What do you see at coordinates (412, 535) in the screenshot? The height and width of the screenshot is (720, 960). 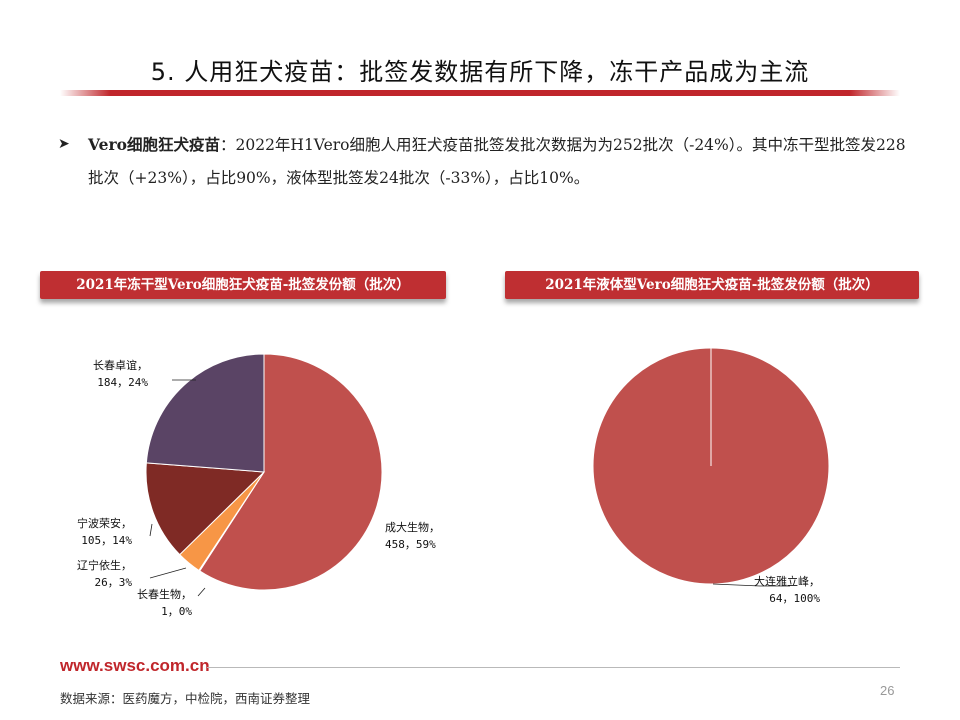 I see `slice-label: 成大生物， 458，59%` at bounding box center [412, 535].